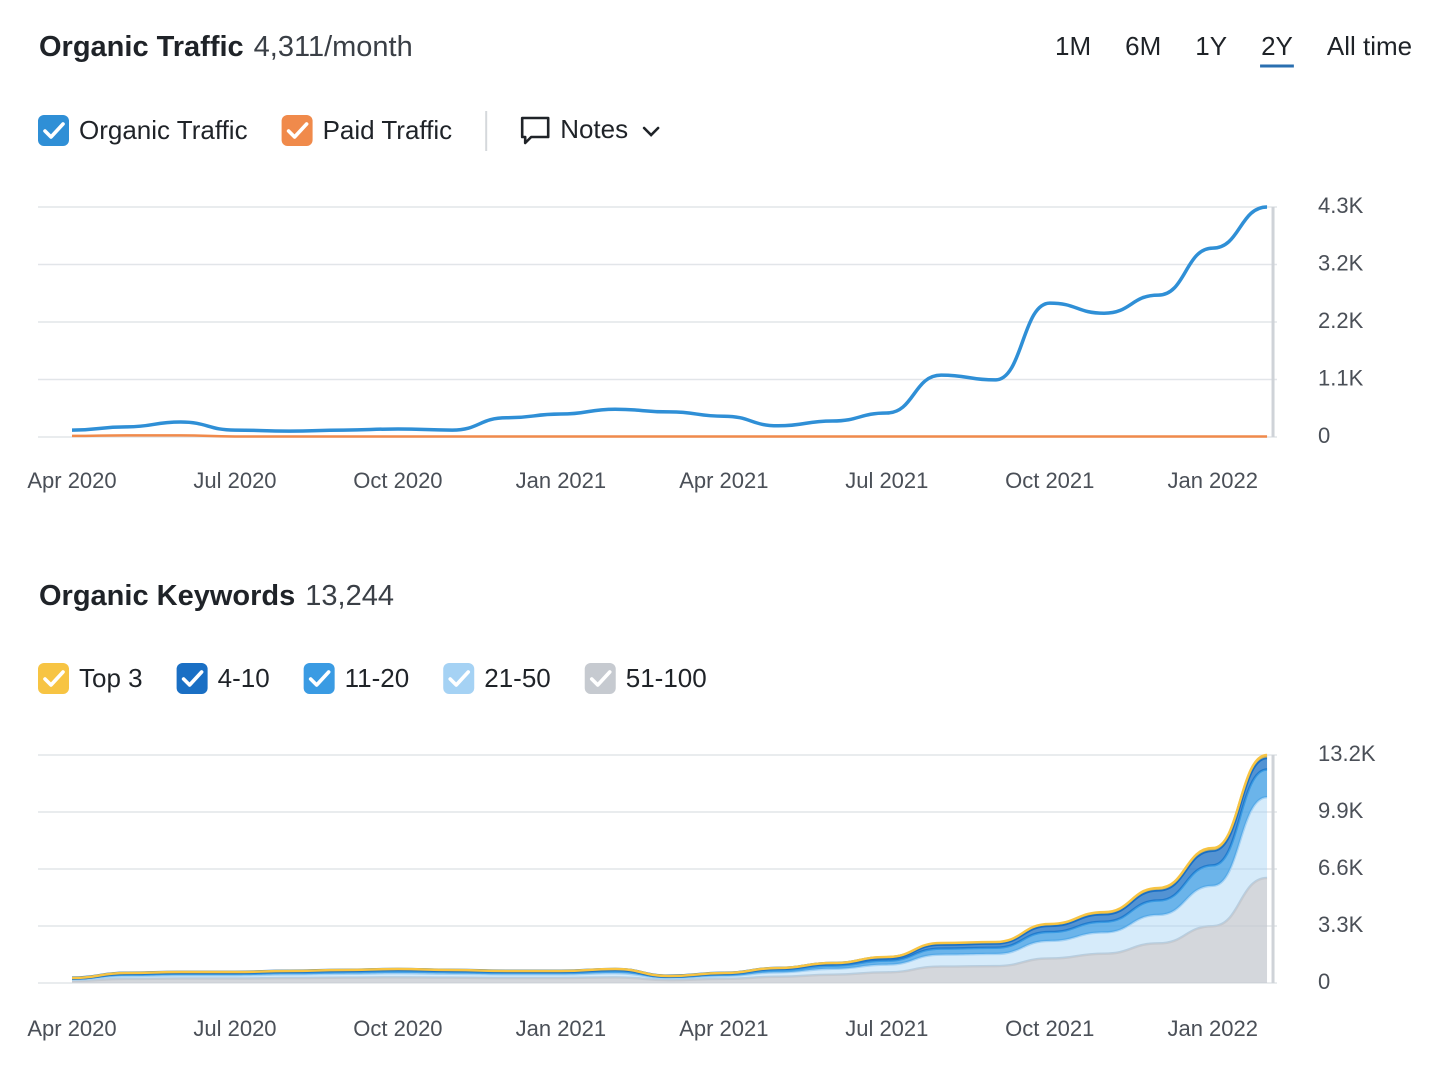 The width and height of the screenshot is (1456, 1080). I want to click on chart-title: Organic Keywords 13,244, so click(216, 596).